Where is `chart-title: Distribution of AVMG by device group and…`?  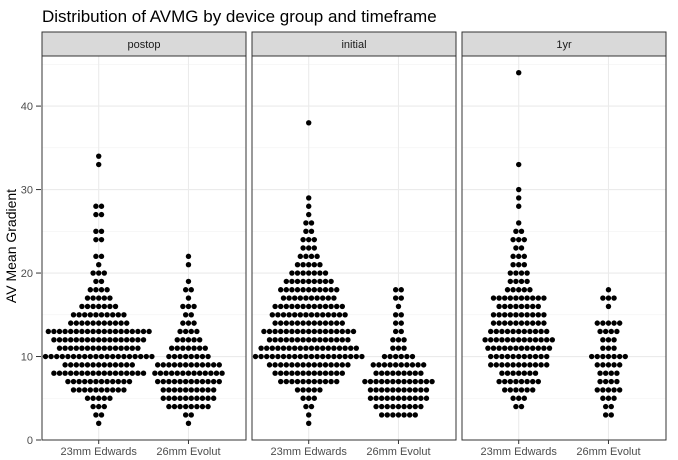 chart-title: Distribution of AVMG by device group and… is located at coordinates (239, 16).